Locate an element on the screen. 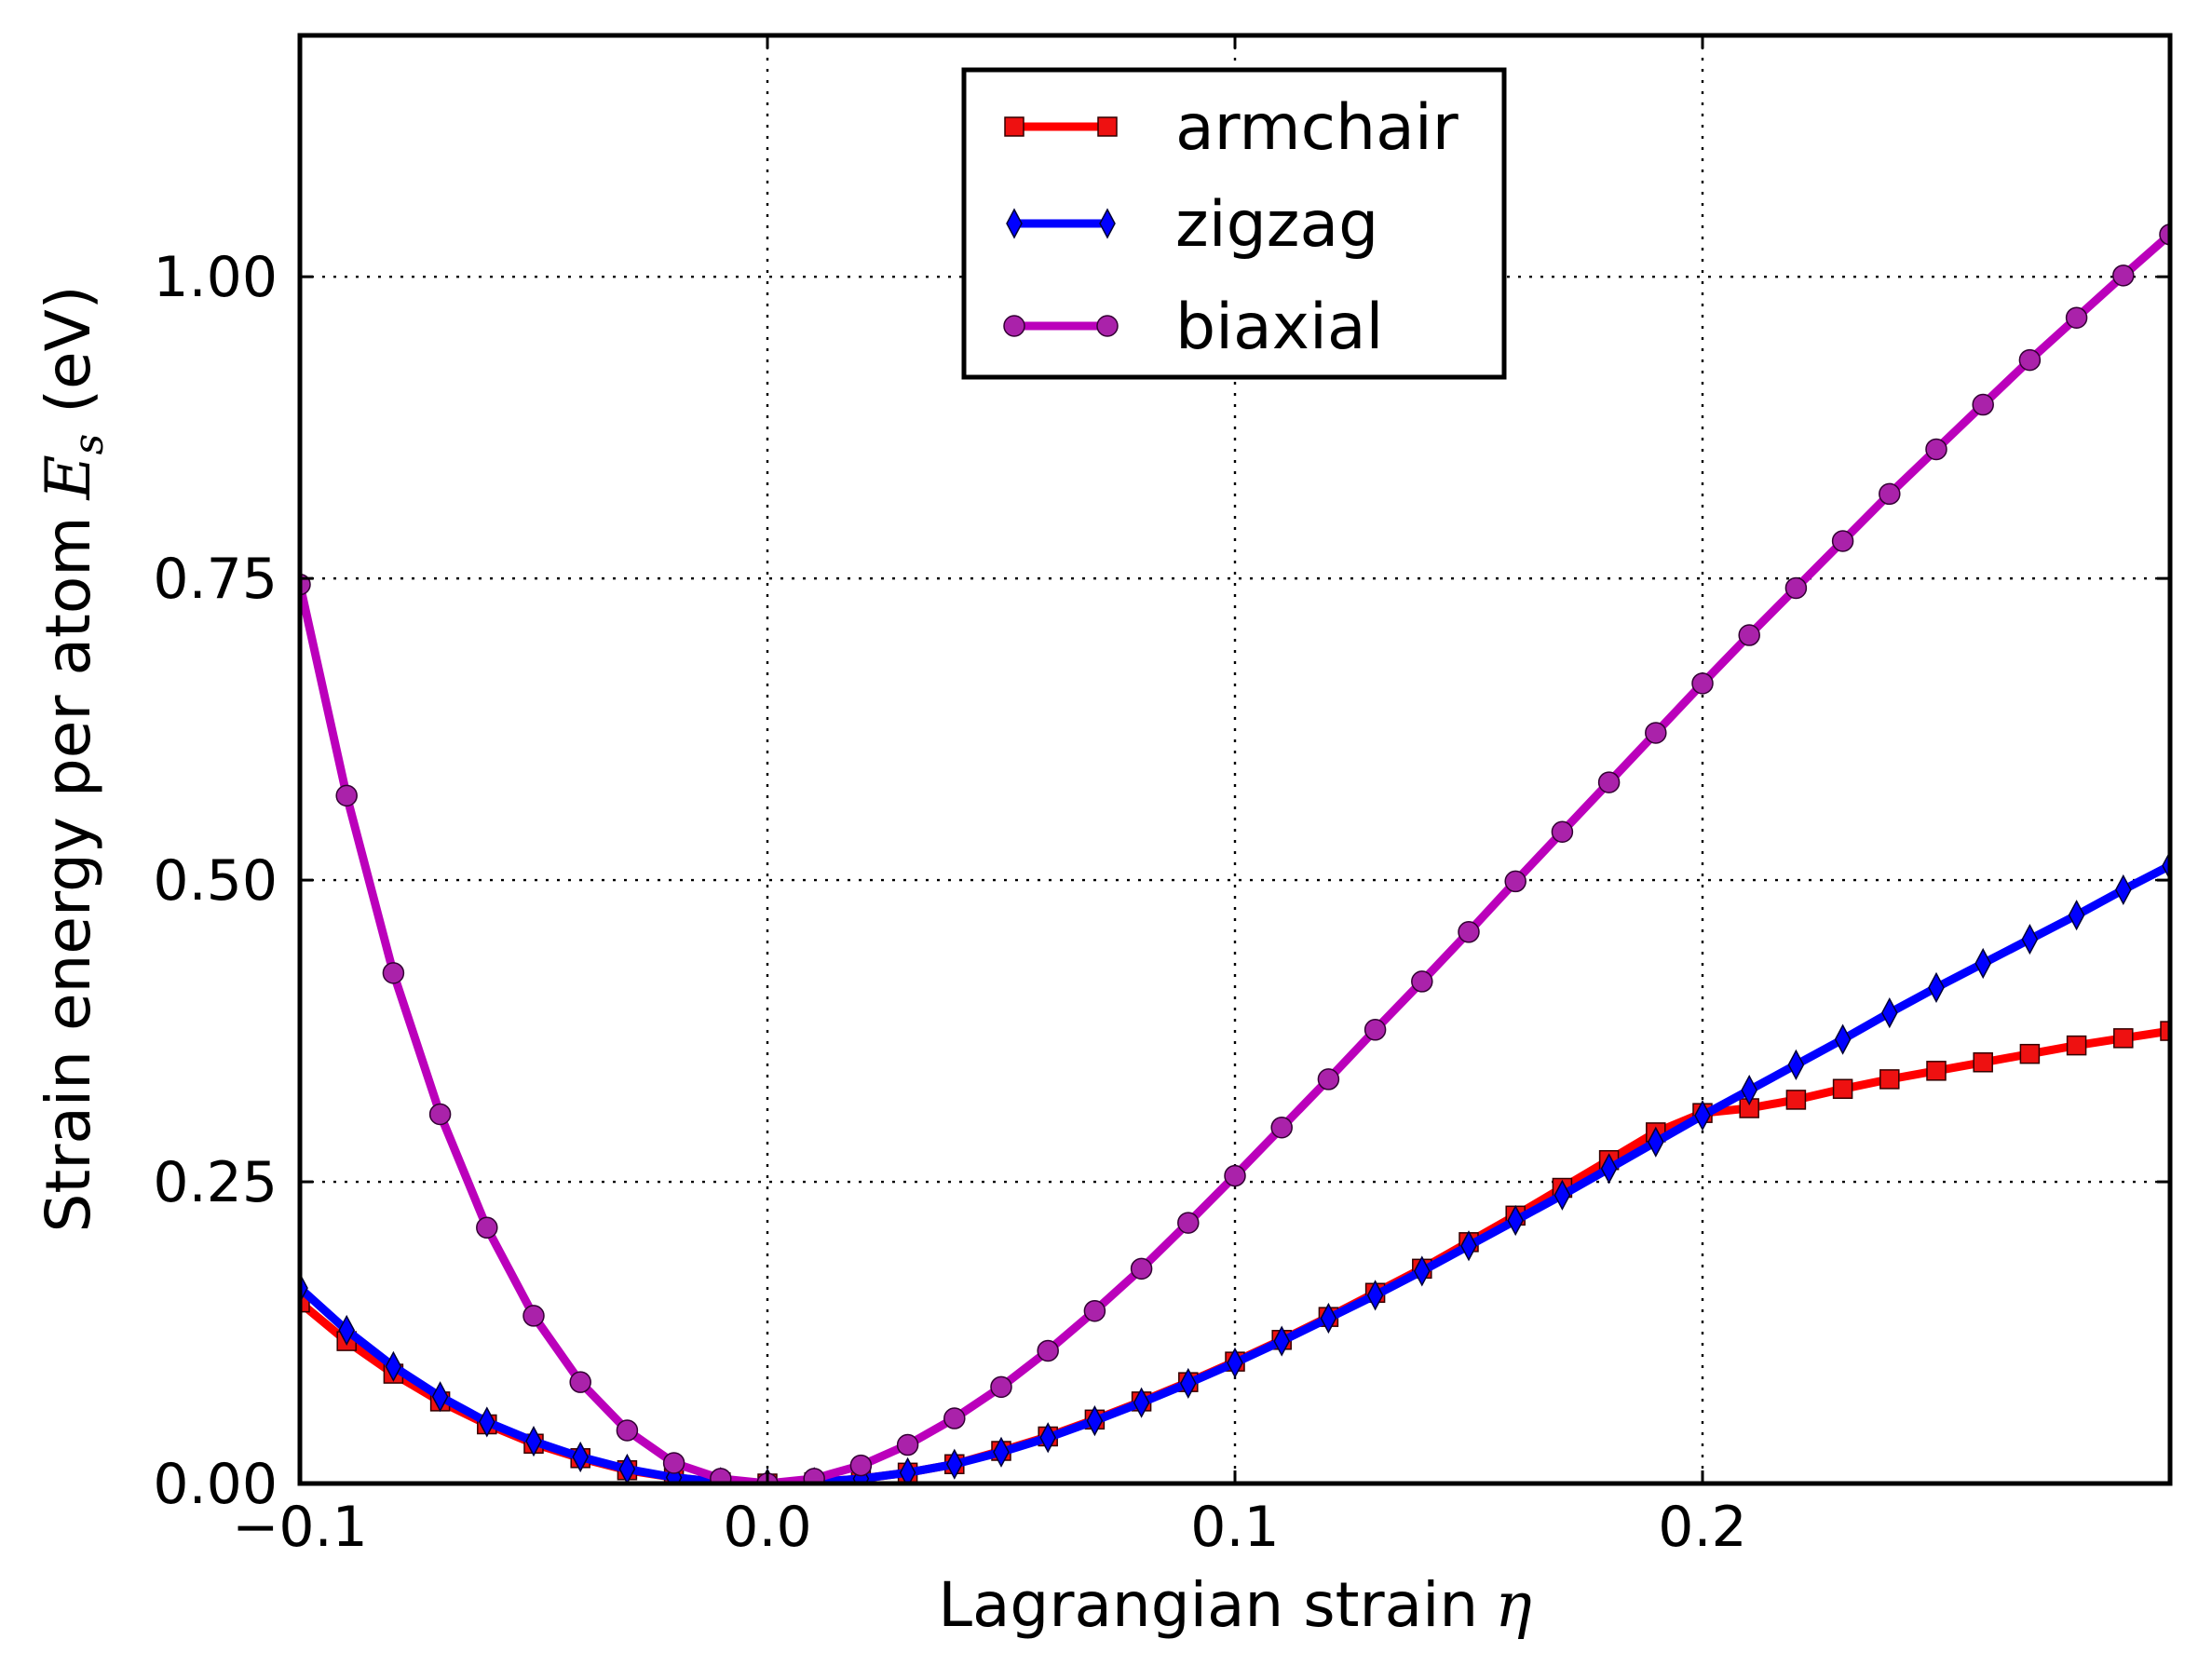  legend-entry-armchair: armchair is located at coordinates (1231, 128).